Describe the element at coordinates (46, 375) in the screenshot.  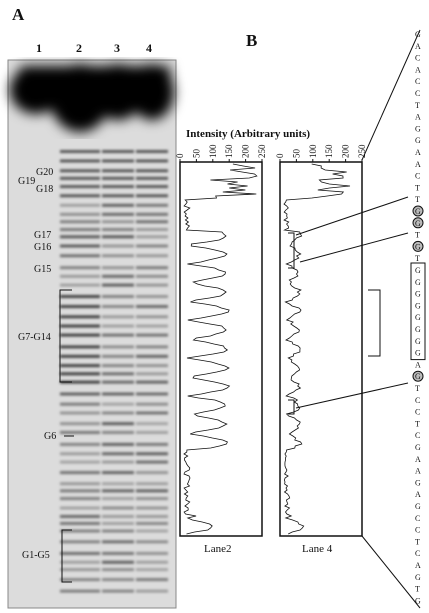
I see `band-labels: G20 G19 G18 G17 G16 G15 G7-G14 G6 G1-G5` at that location.